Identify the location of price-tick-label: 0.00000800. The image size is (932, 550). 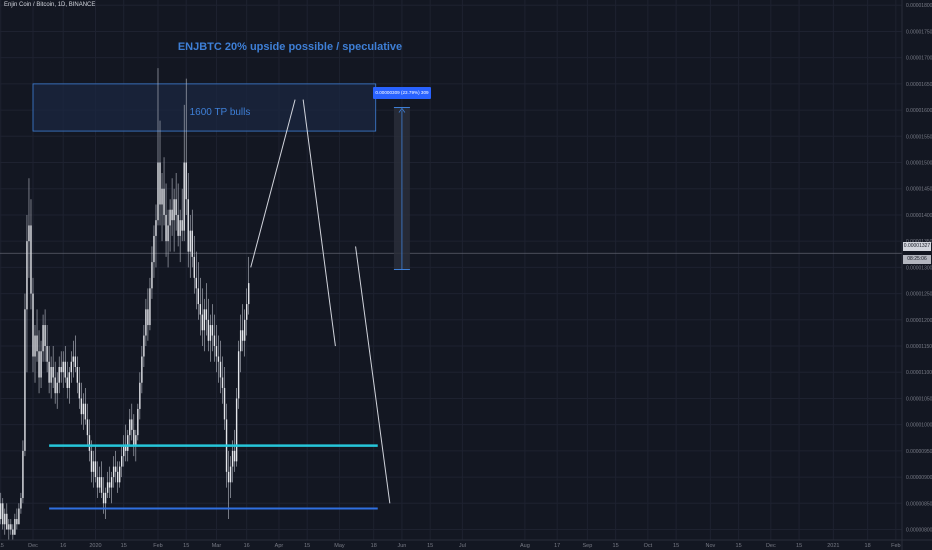
(919, 531).